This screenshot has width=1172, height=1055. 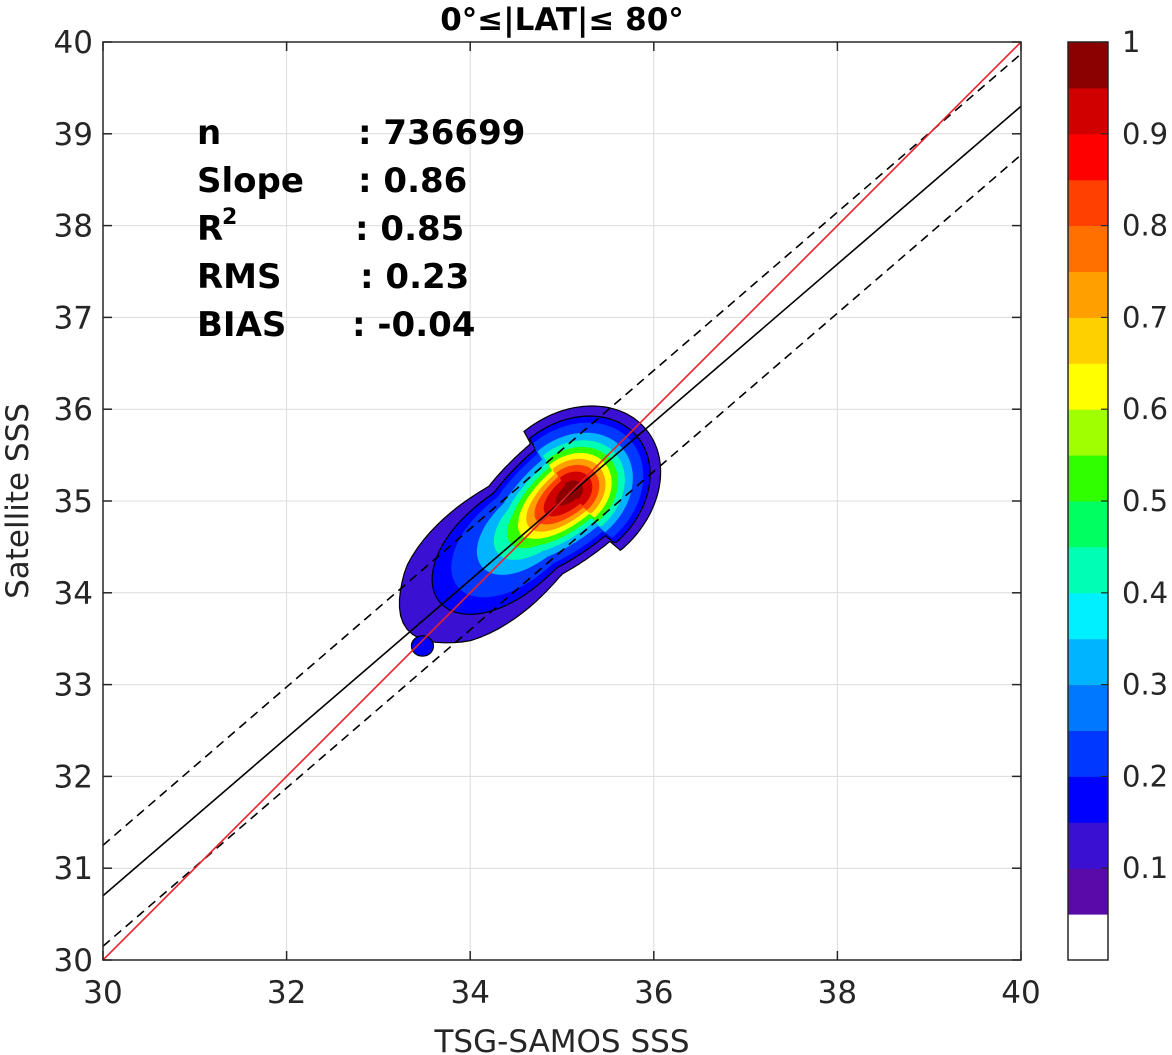 I want to click on y-tick-label: 31, so click(x=73, y=869).